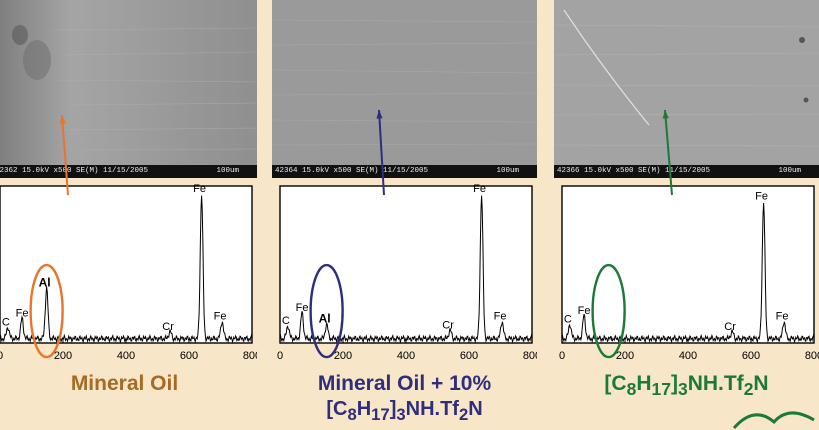 This screenshot has width=819, height=430. What do you see at coordinates (124, 383) in the screenshot?
I see `caption-line-1: Mineral Oil` at bounding box center [124, 383].